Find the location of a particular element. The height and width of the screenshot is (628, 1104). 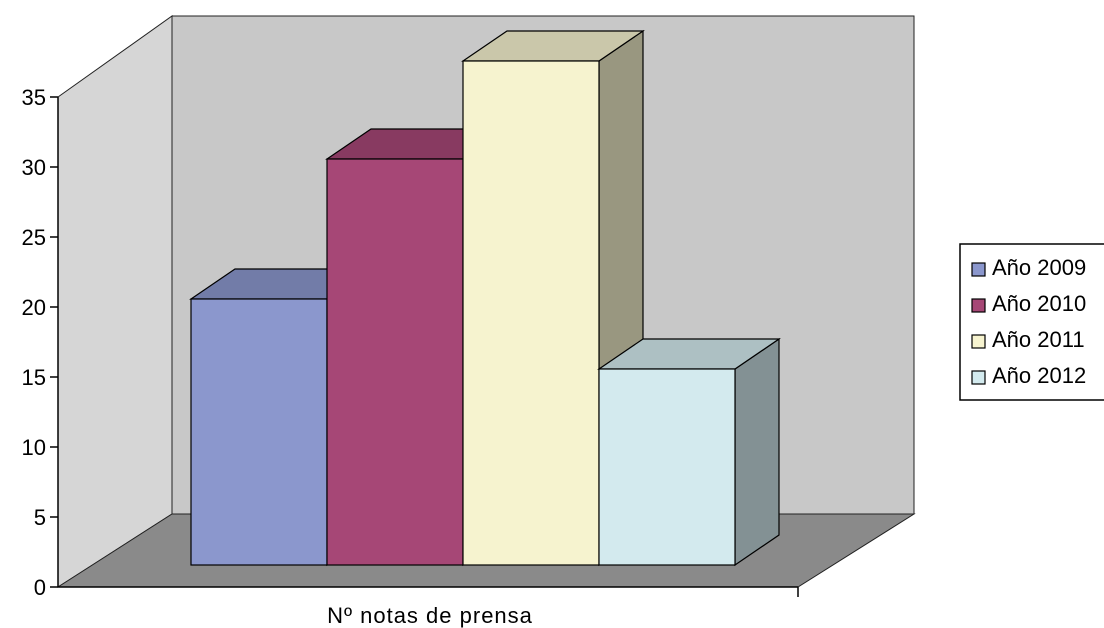

y-tick-label: 25 is located at coordinates (34, 237).